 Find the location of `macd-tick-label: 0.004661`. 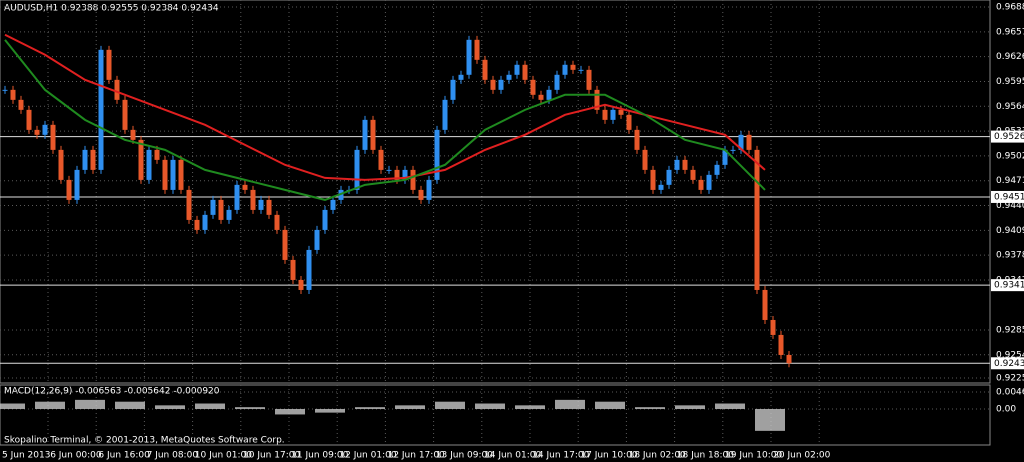

macd-tick-label: 0.004661 is located at coordinates (1010, 392).